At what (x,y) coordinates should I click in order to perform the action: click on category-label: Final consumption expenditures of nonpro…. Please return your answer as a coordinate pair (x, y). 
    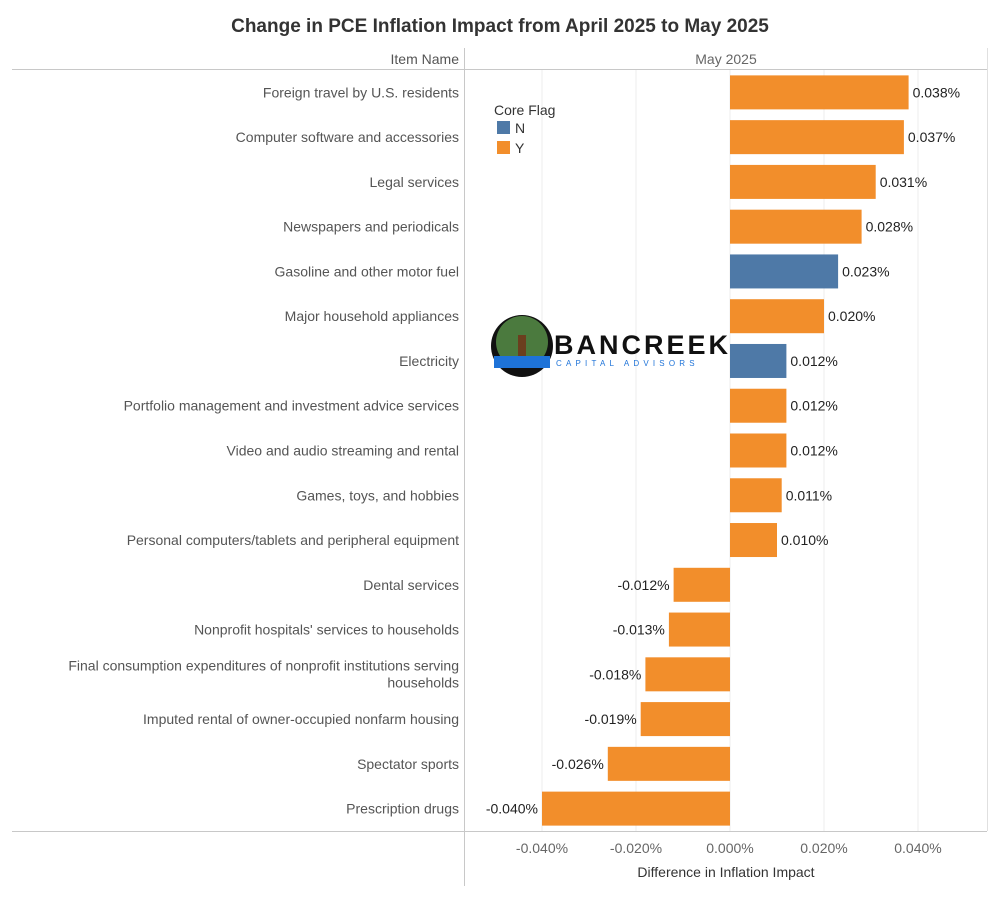
    Looking at the image, I should click on (263, 665).